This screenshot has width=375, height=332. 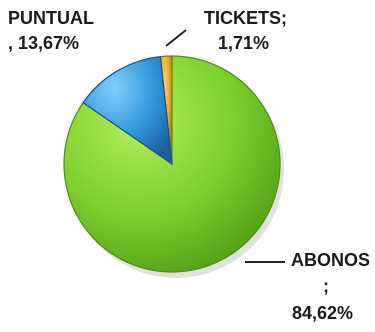 What do you see at coordinates (127, 110) in the screenshot?
I see `pie-slice-puntual` at bounding box center [127, 110].